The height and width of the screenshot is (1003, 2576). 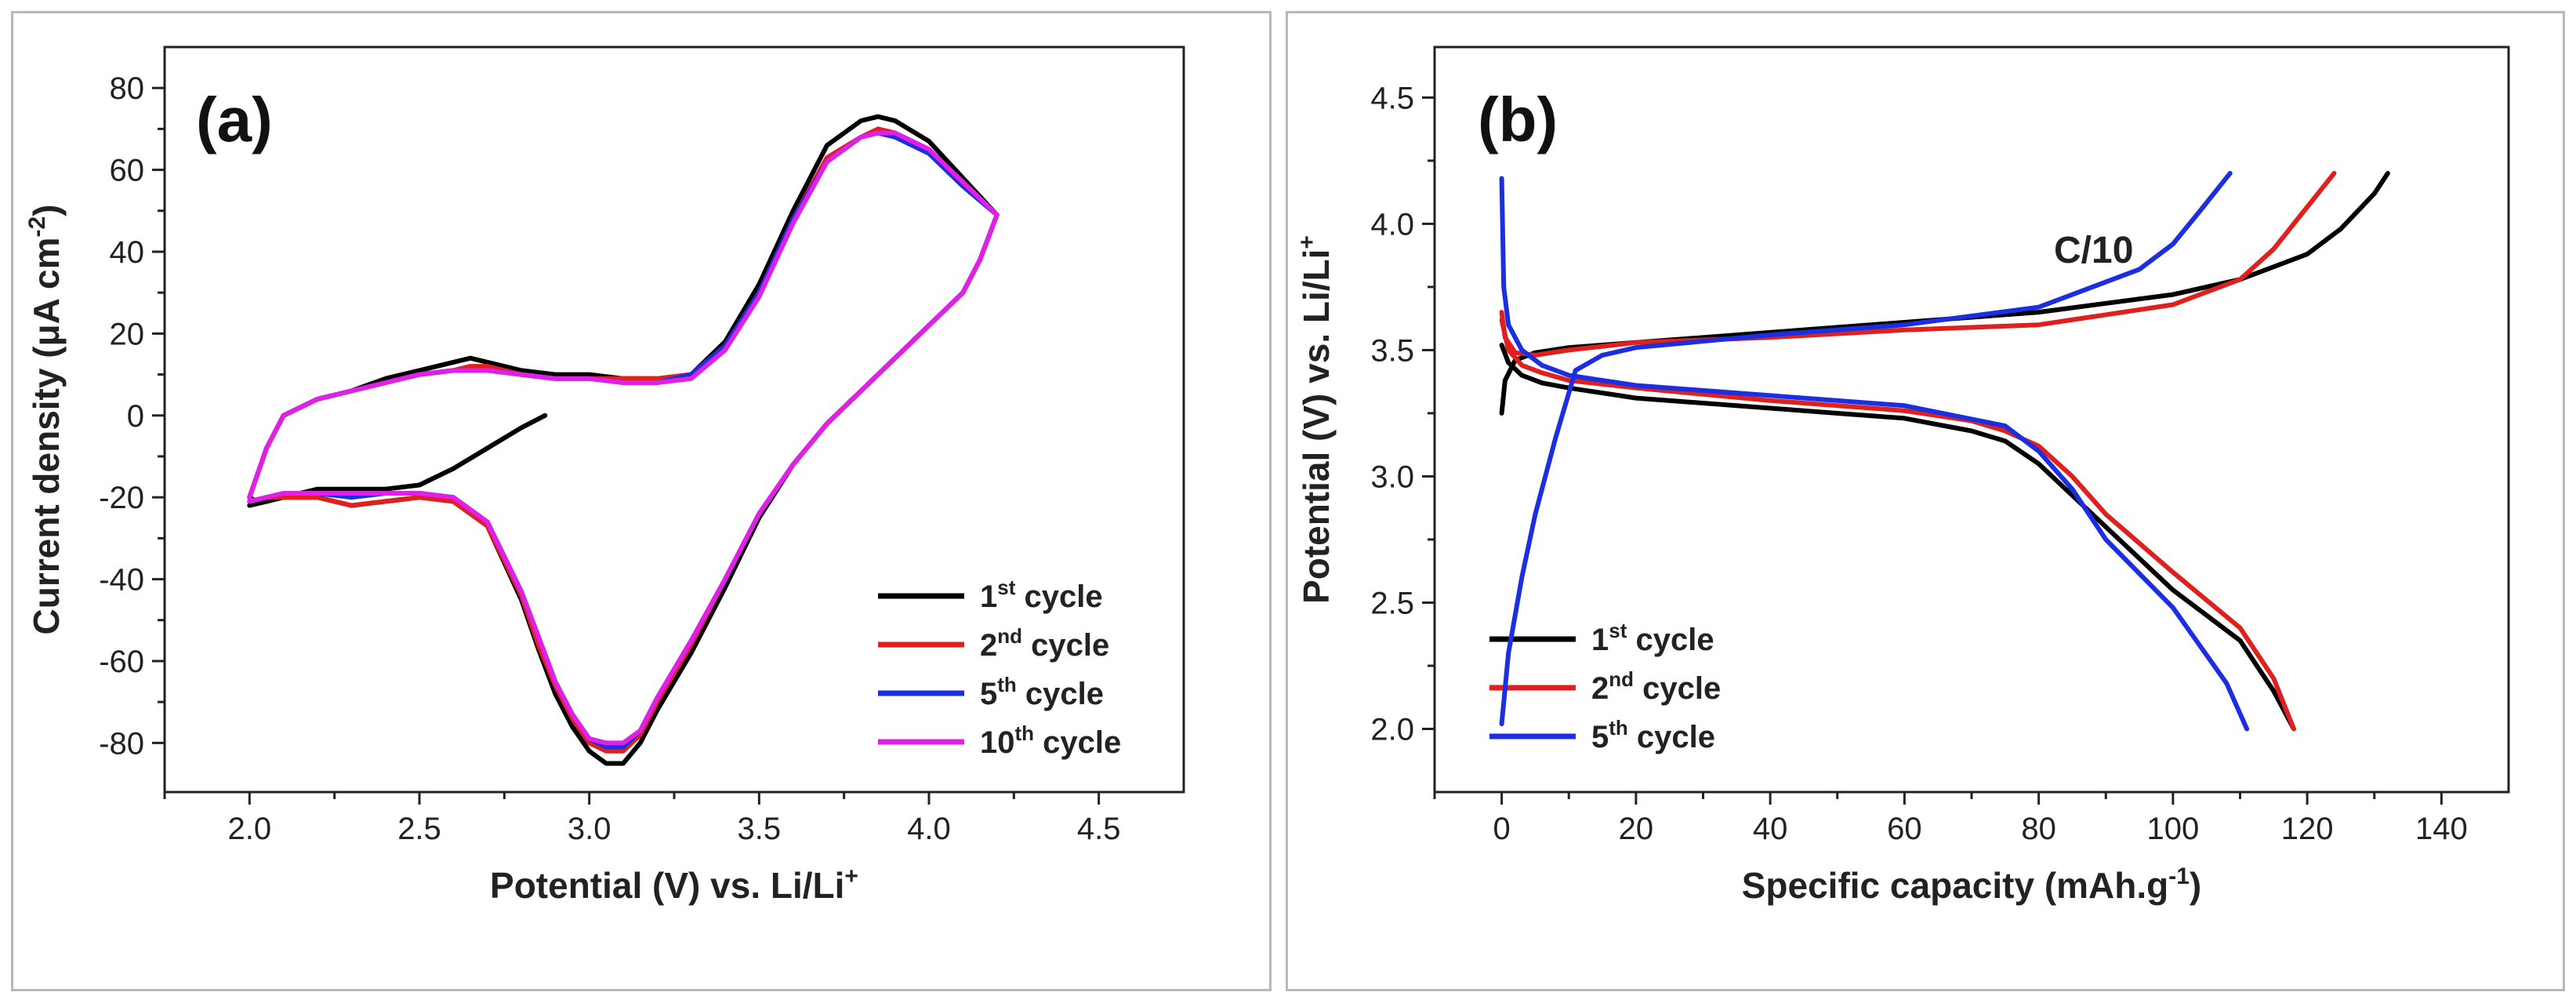 I want to click on x-tick-label: 4.5, so click(x=1099, y=829).